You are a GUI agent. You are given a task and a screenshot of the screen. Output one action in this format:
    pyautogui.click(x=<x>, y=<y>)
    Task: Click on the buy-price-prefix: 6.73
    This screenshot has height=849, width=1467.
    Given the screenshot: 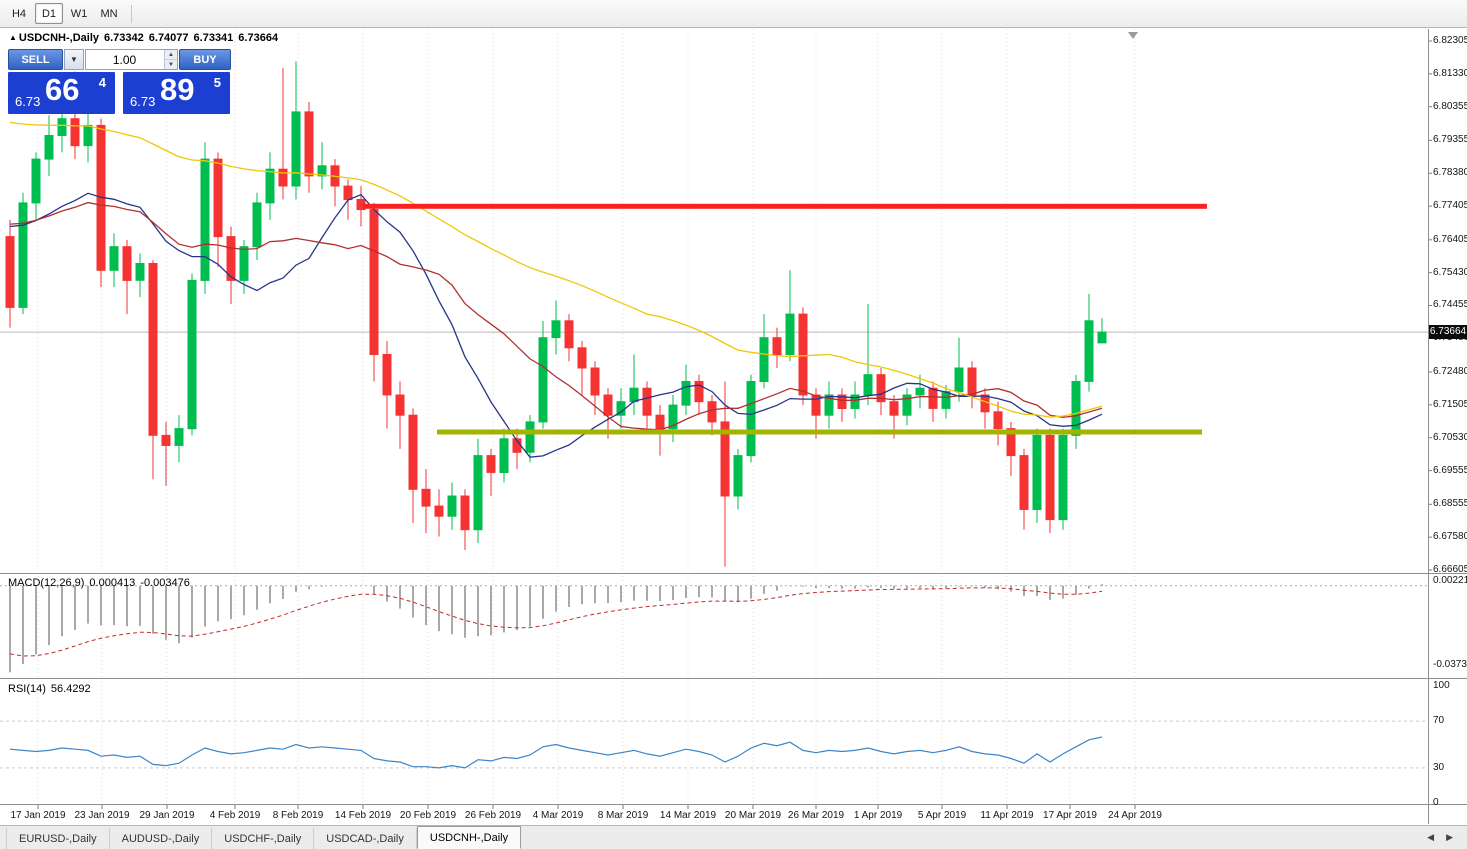 What is the action you would take?
    pyautogui.click(x=143, y=101)
    